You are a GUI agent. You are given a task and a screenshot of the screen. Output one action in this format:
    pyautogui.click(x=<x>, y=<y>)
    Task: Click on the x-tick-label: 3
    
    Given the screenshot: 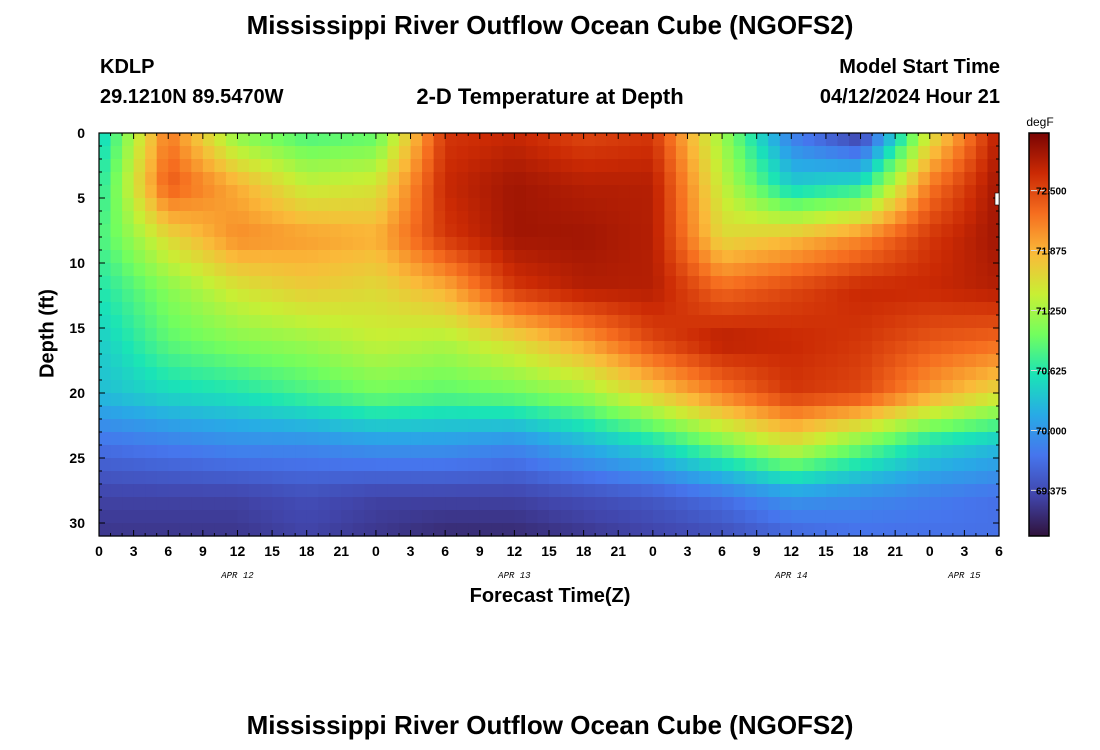 What is the action you would take?
    pyautogui.click(x=134, y=551)
    